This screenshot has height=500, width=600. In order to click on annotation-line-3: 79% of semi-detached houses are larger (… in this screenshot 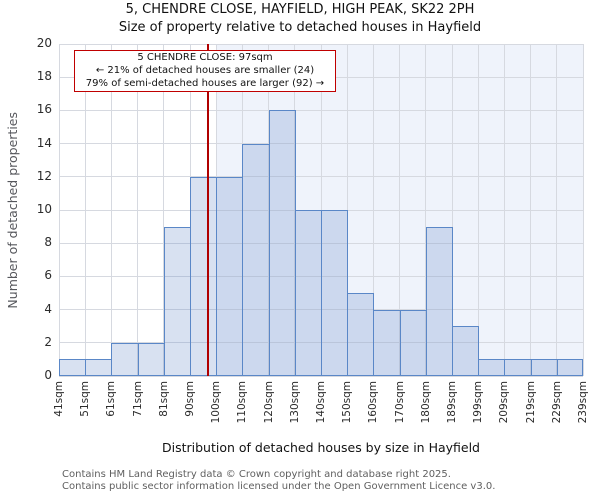, I will do `click(205, 83)`.